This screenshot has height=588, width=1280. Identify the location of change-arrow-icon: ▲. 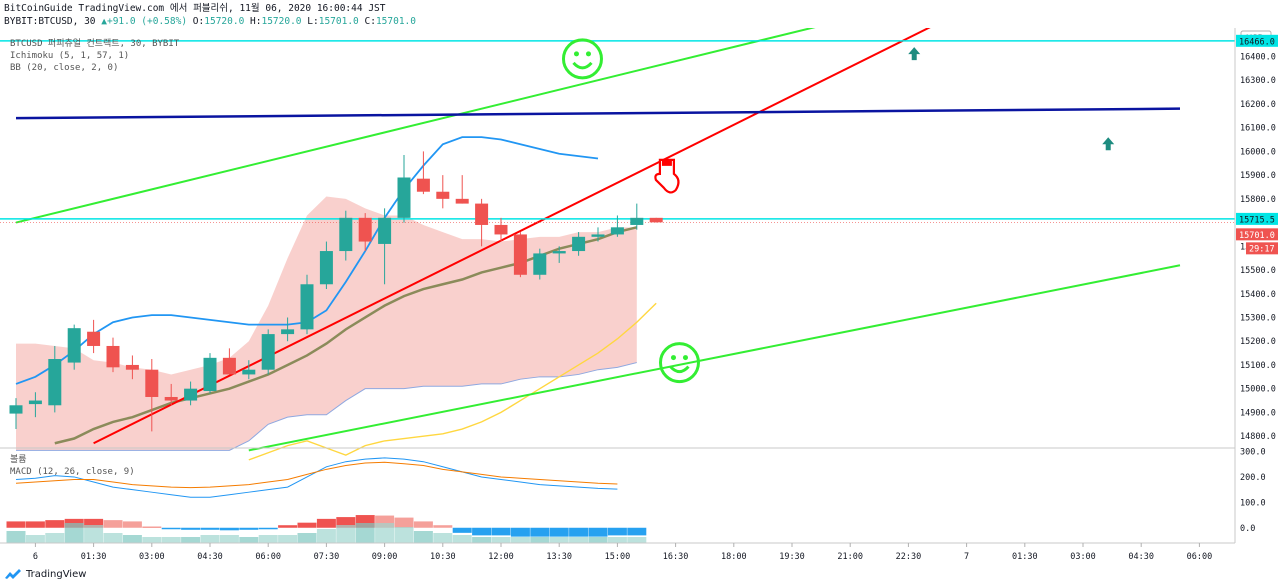
(104, 21).